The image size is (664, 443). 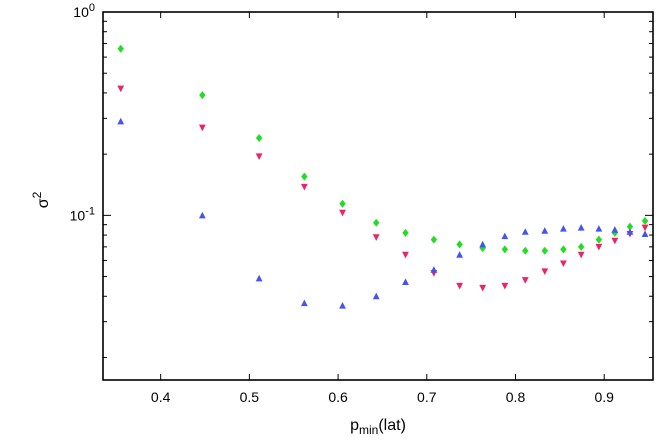 I want to click on y-tick-label: 10⁰, so click(x=84, y=11).